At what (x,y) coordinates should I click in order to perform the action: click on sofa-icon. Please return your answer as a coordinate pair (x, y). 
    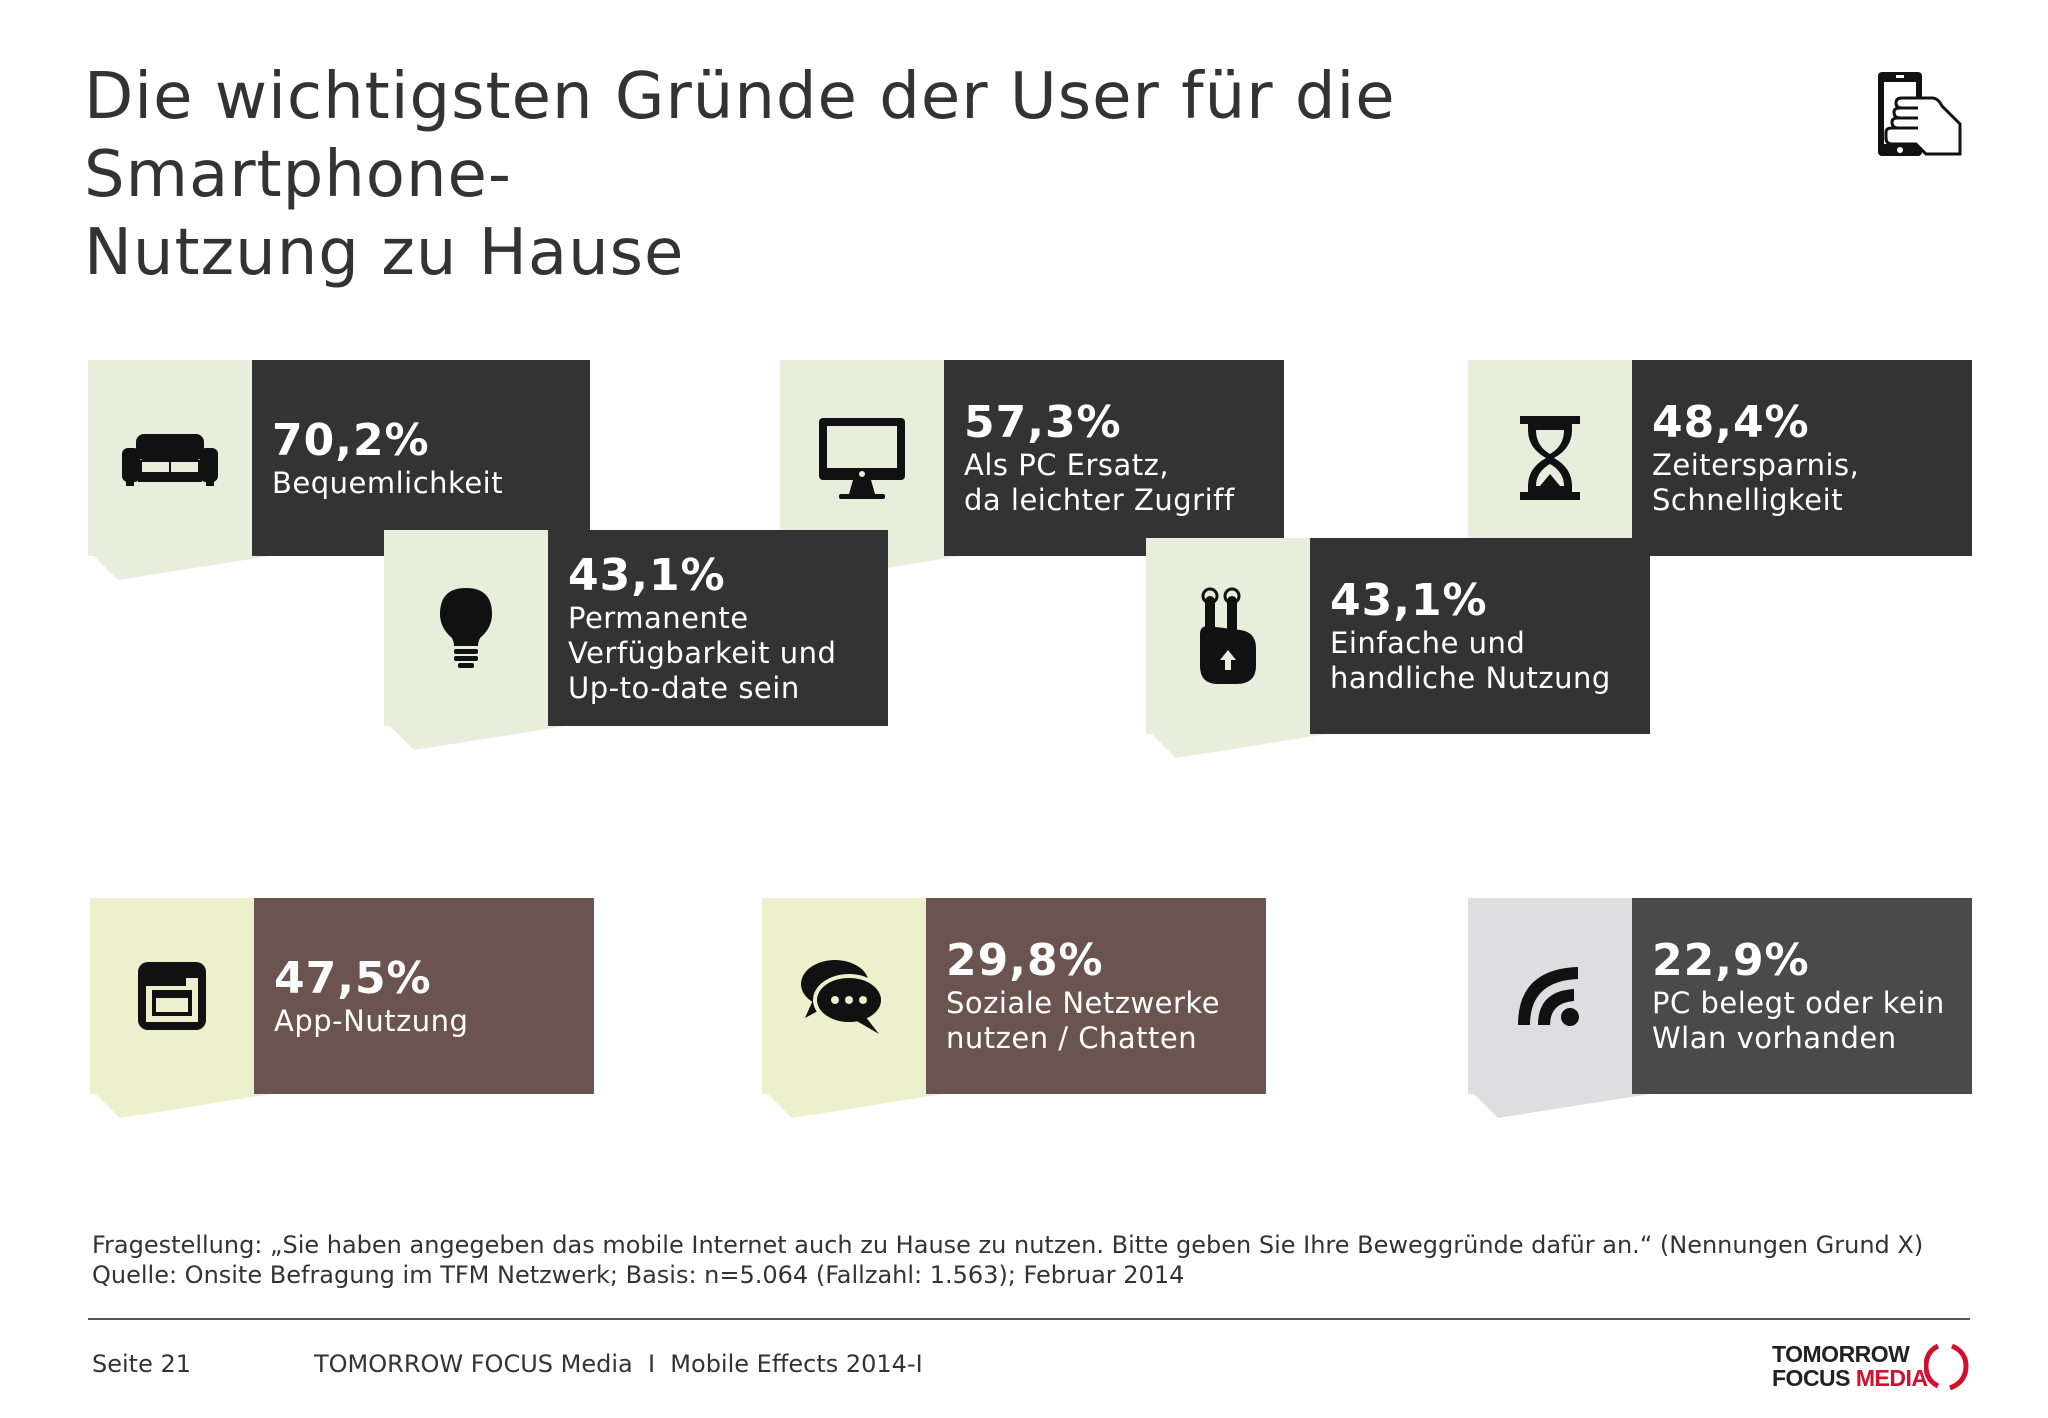
    Looking at the image, I should click on (170, 460).